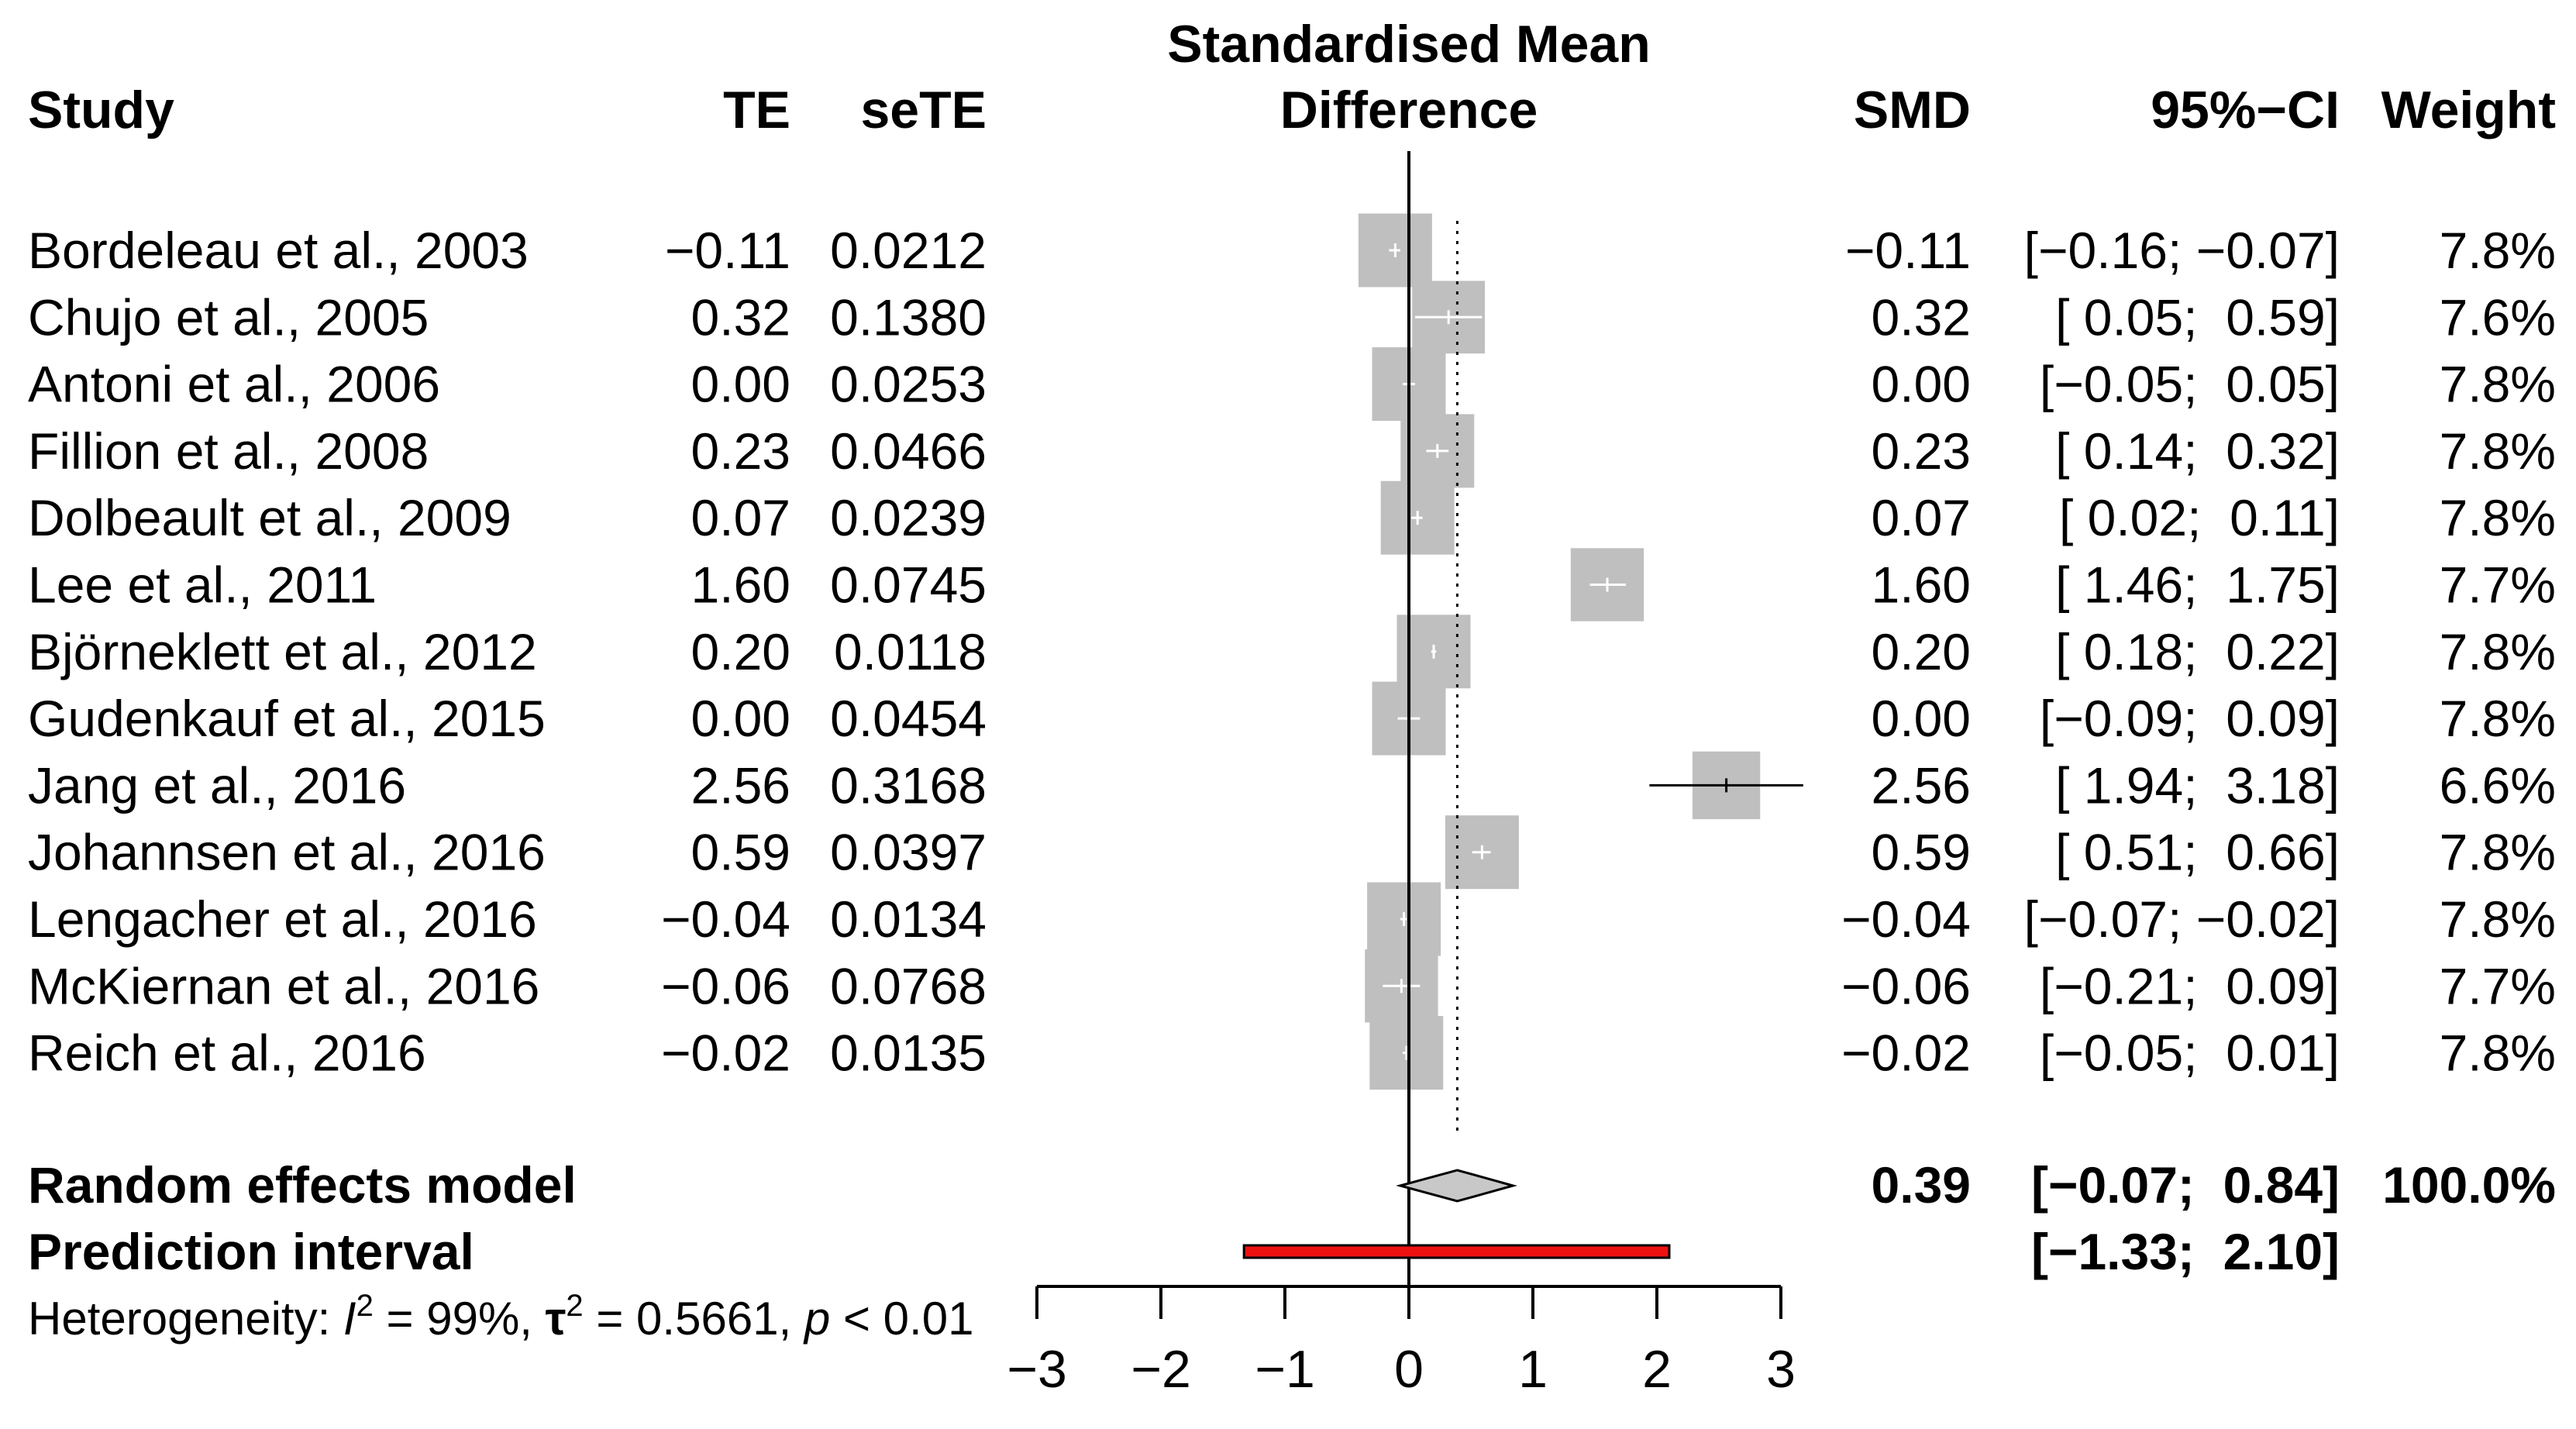  I want to click on tau-symbol: τ, so click(556, 1319).